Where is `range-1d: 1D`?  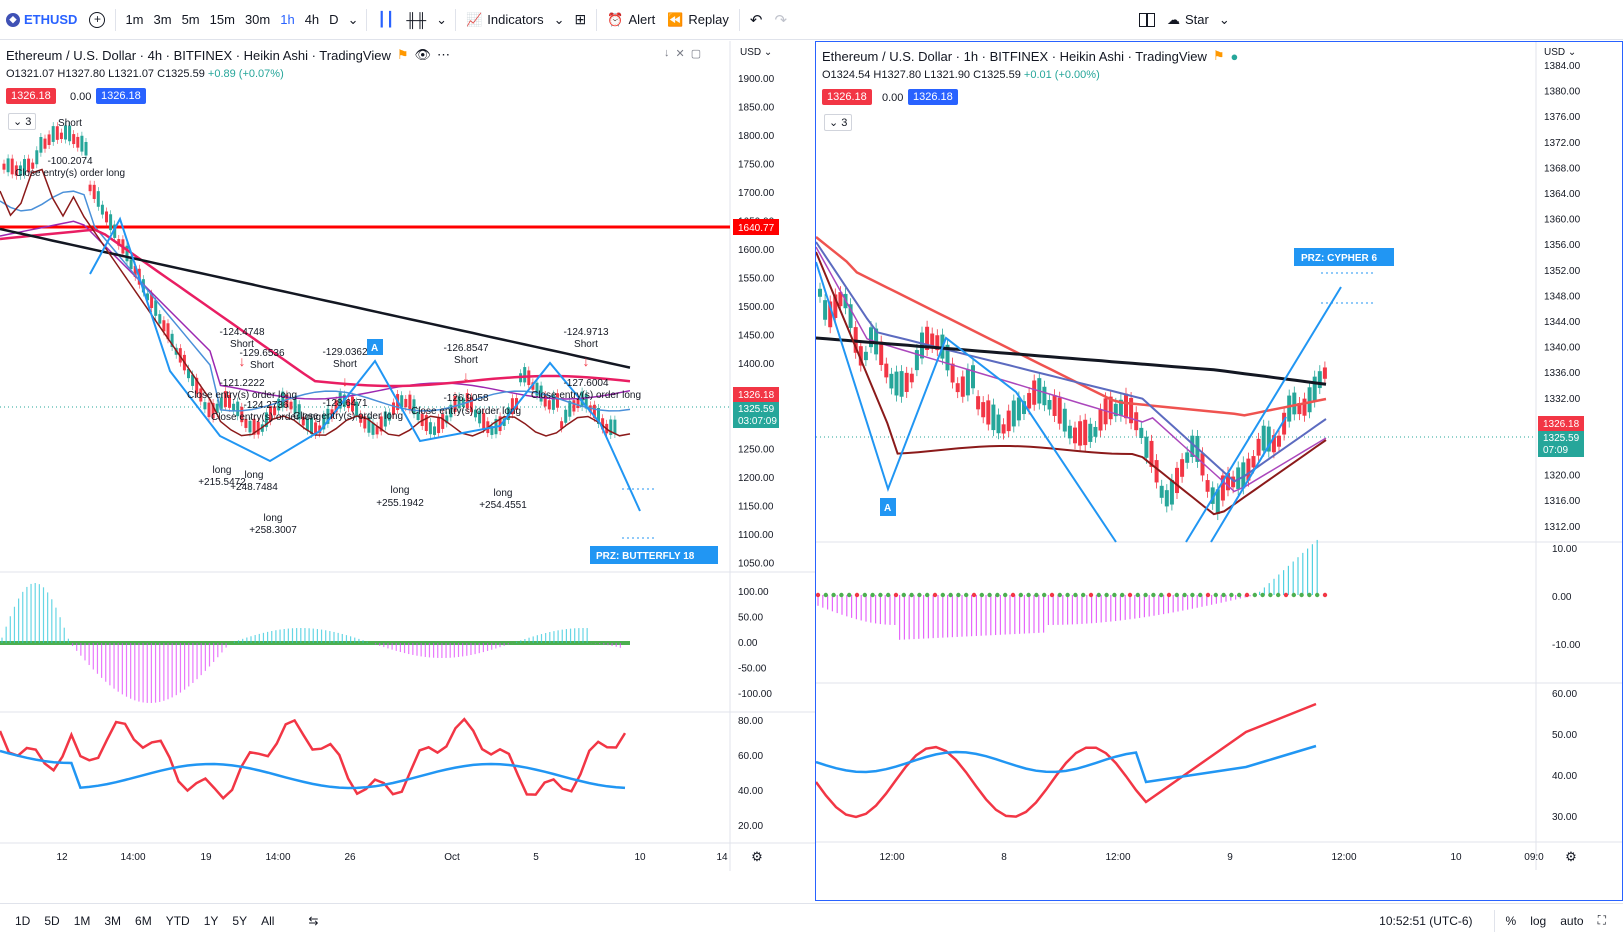
range-1d: 1D is located at coordinates (23, 920).